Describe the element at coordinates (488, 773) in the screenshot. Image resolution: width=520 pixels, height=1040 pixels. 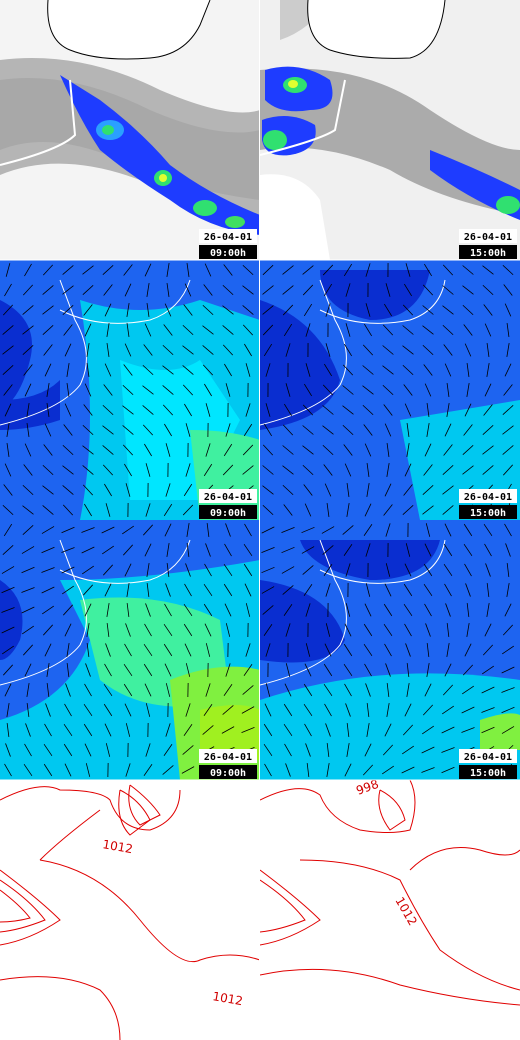
I see `time-label: 15:00h` at that location.